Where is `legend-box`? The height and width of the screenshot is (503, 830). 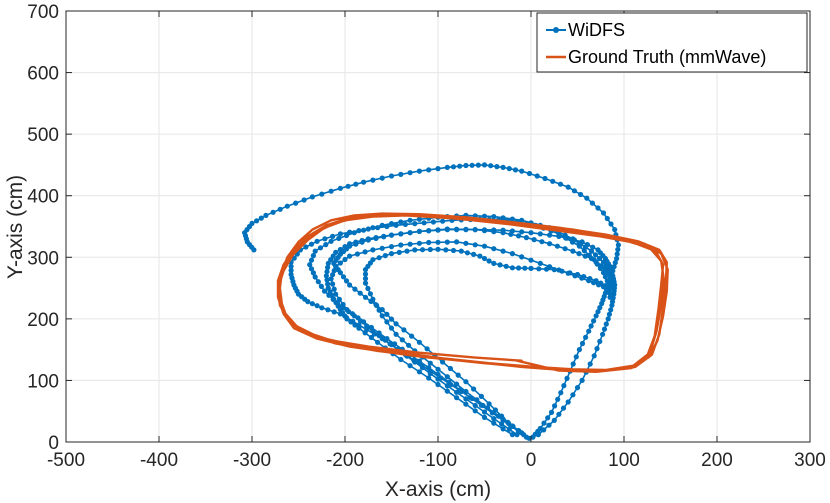 legend-box is located at coordinates (672, 42).